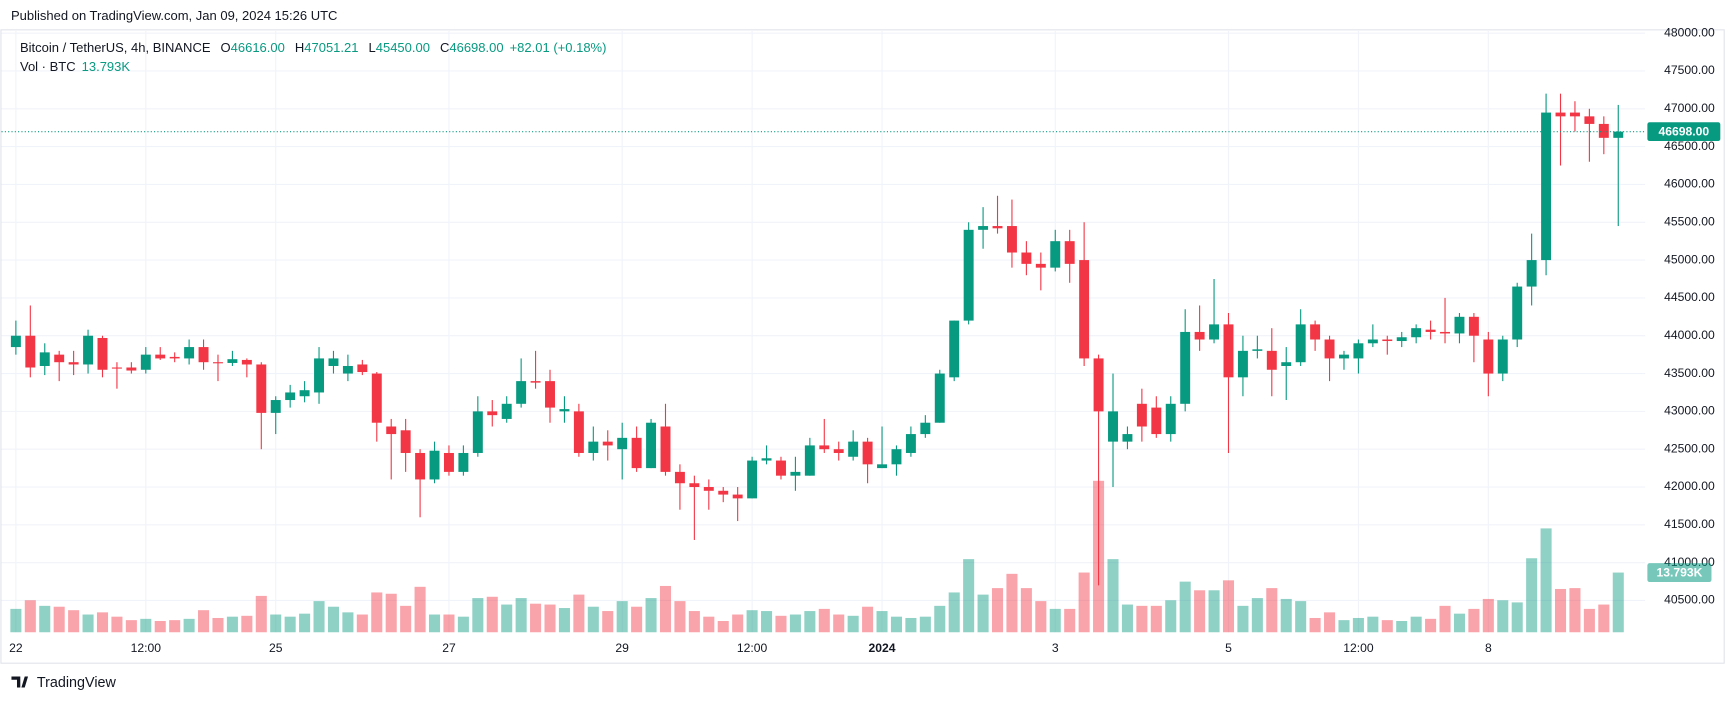 The image size is (1734, 703). What do you see at coordinates (476, 47) in the screenshot?
I see `ohlc-value: 46698.00` at bounding box center [476, 47].